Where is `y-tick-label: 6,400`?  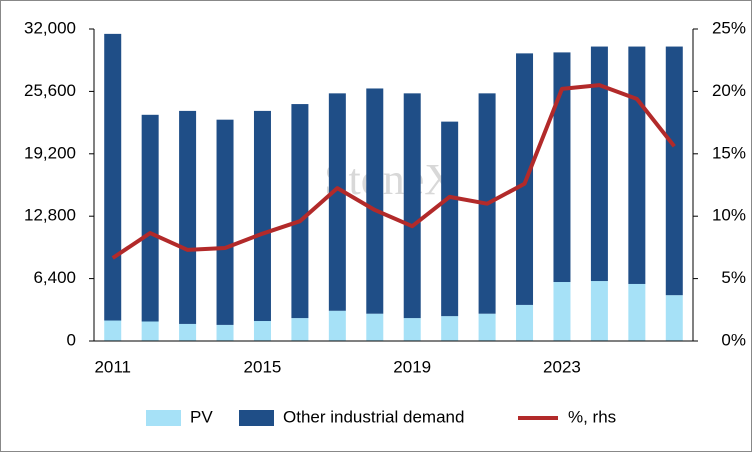
y-tick-label: 6,400 is located at coordinates (54, 277).